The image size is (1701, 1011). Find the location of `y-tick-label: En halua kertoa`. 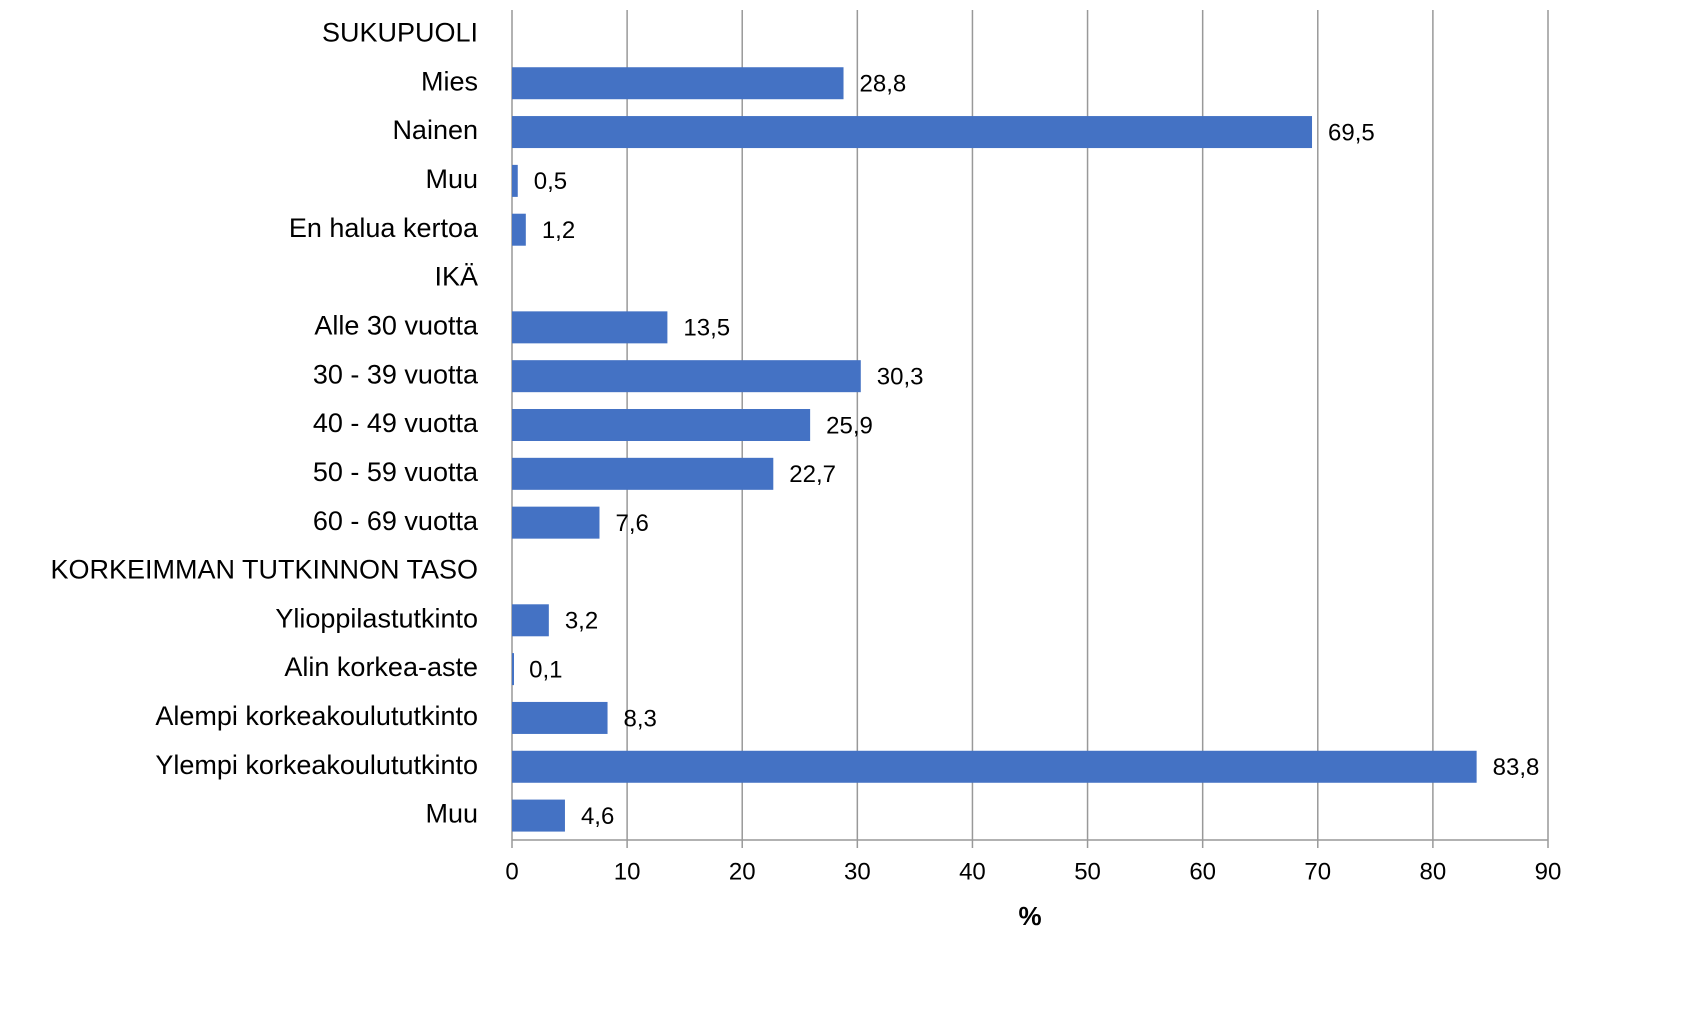

y-tick-label: En halua kertoa is located at coordinates (384, 228).